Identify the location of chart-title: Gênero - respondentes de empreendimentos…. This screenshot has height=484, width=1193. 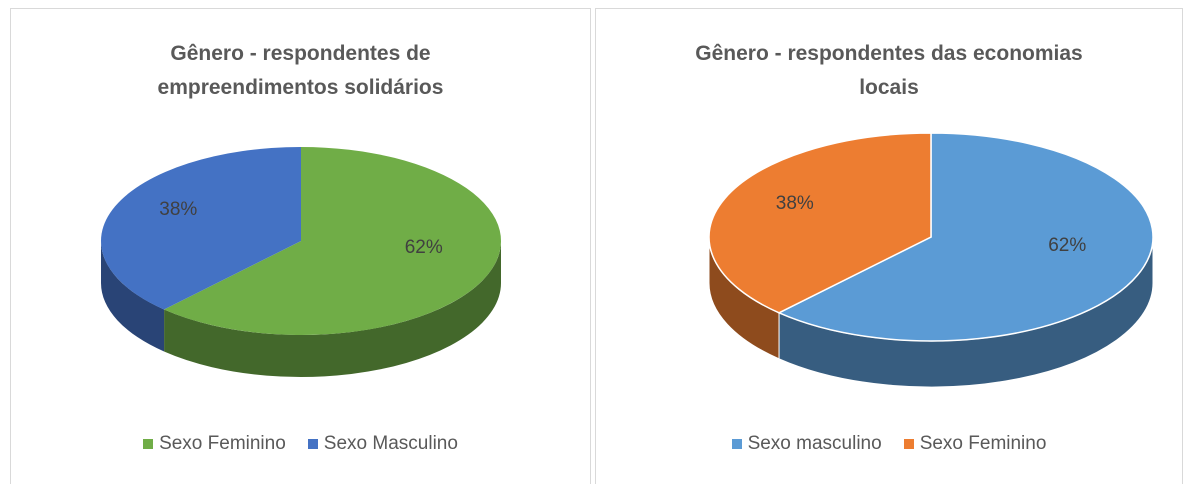
(300, 70).